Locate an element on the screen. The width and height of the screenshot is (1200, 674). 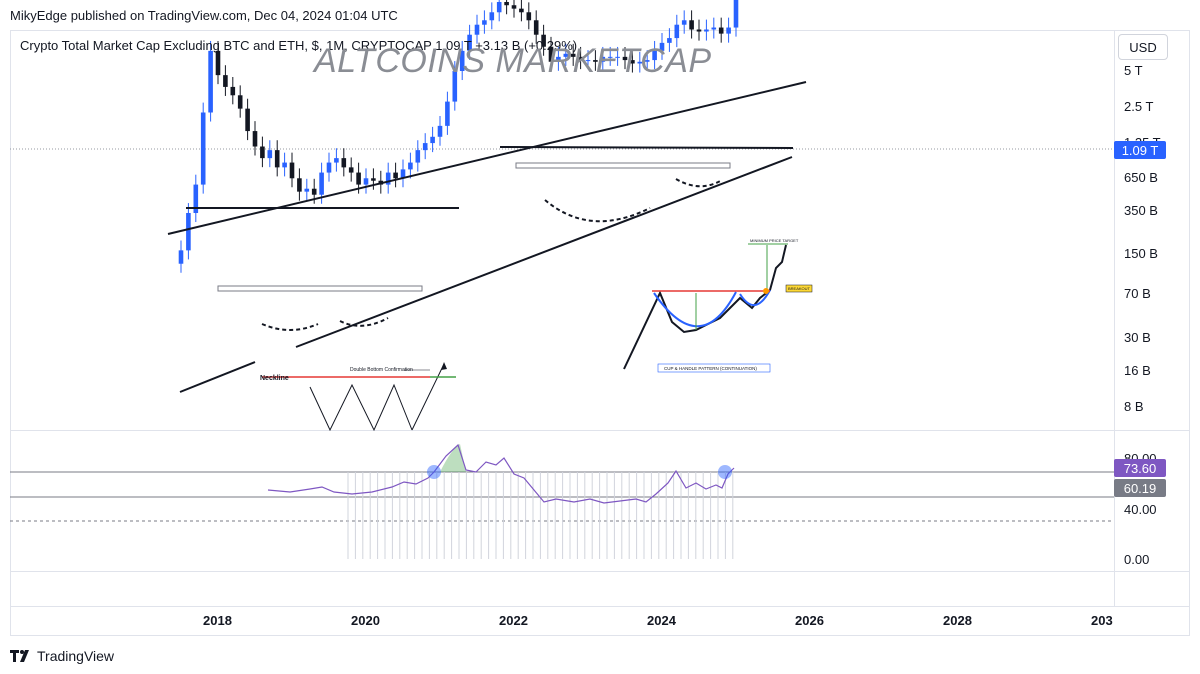
double-bottom-diagram is located at coordinates (361, 407).